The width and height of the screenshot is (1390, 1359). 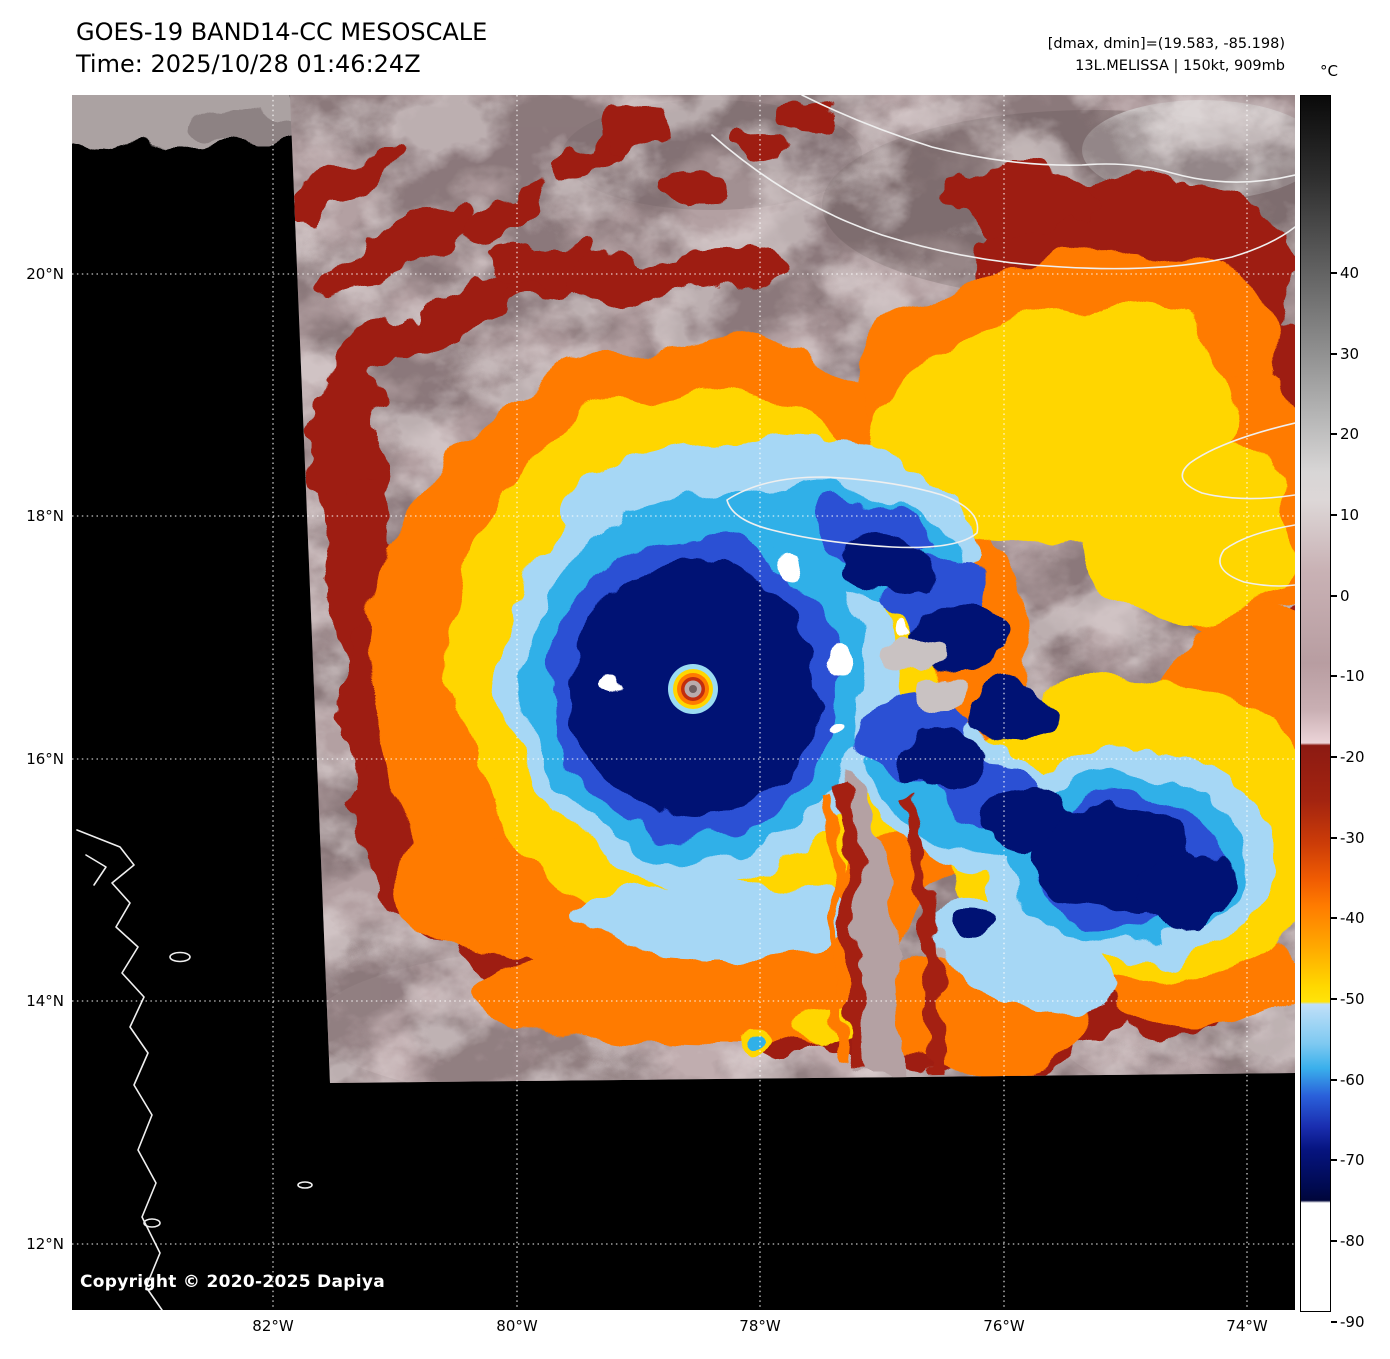 I want to click on lat-axis-label: 14°N, so click(x=45, y=1001).